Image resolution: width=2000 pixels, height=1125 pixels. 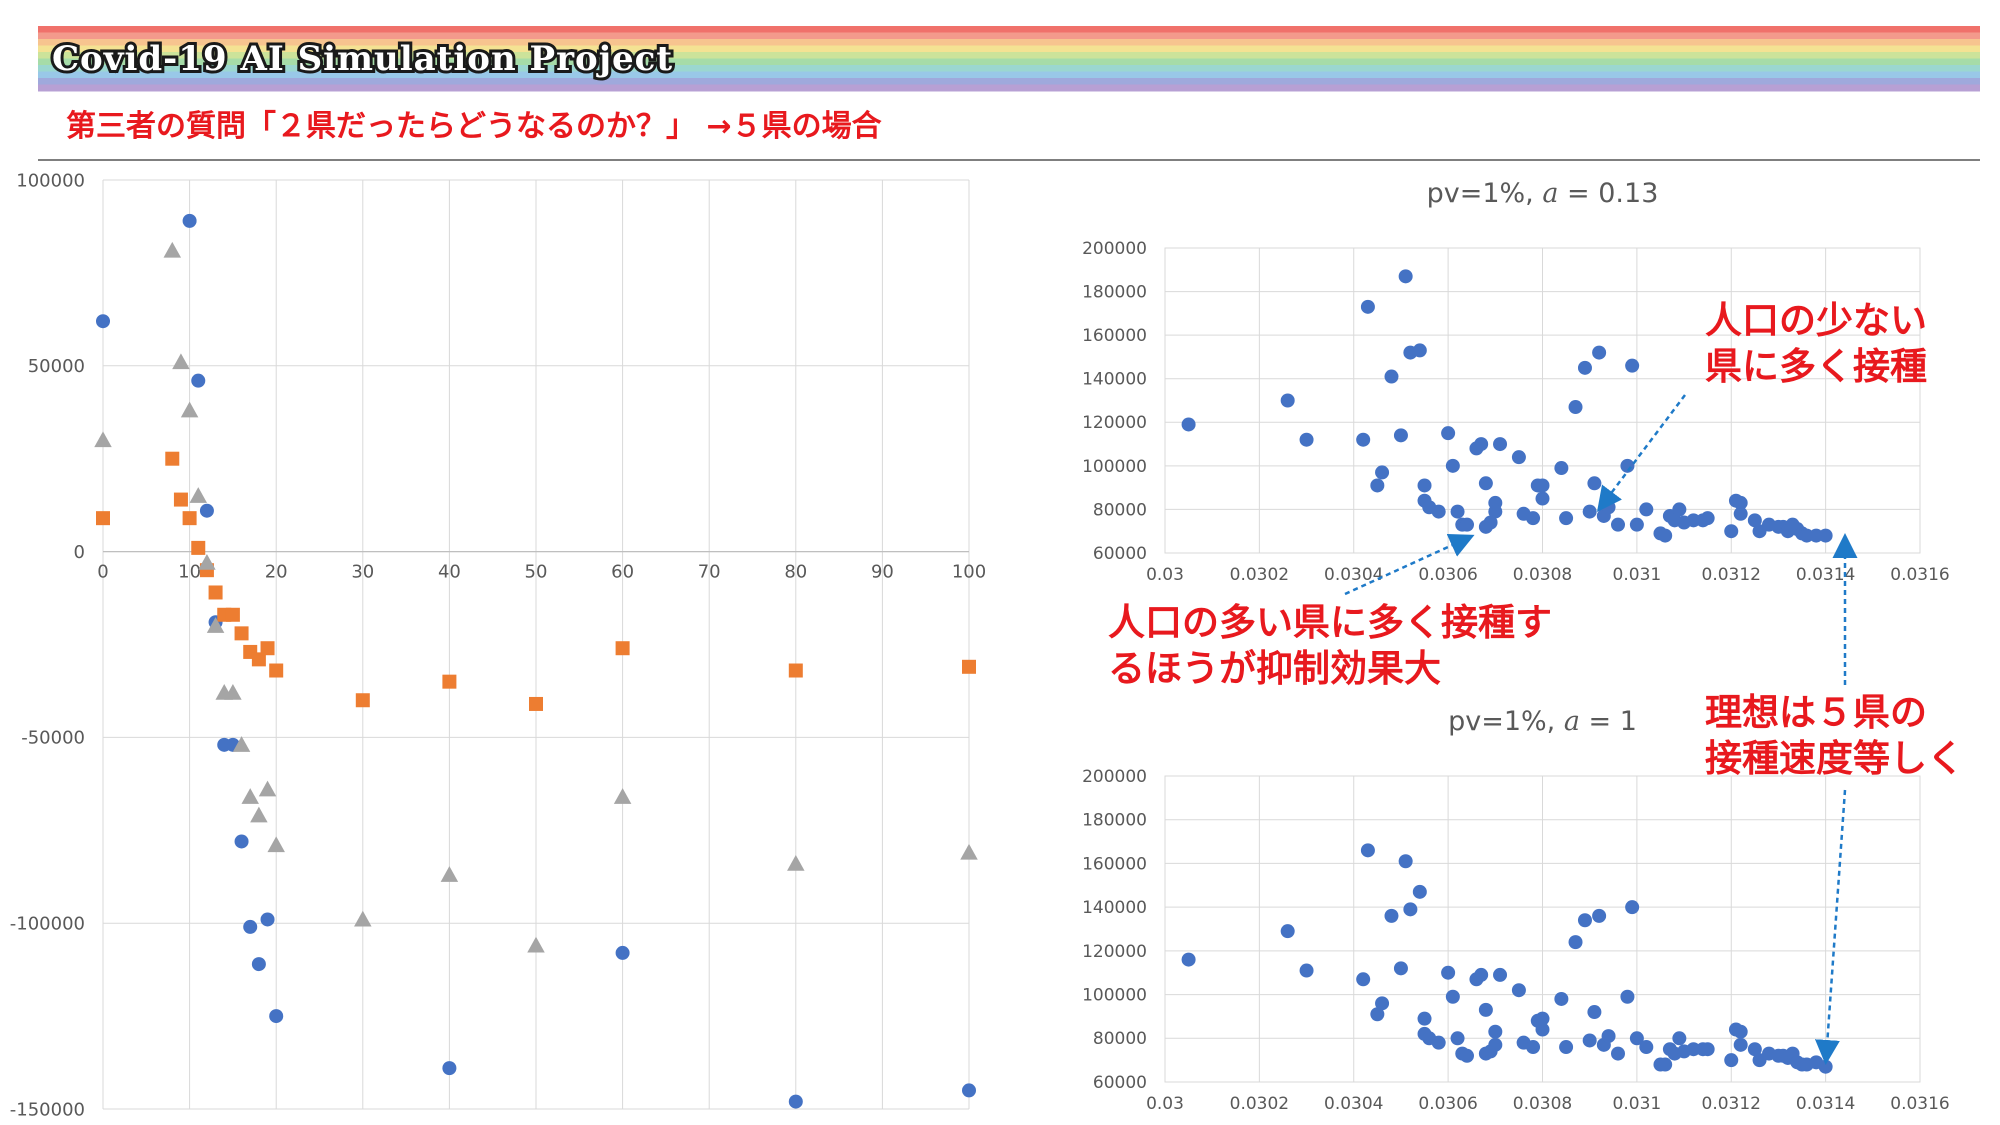 I want to click on y-tick-label: -50000, so click(x=53, y=738).